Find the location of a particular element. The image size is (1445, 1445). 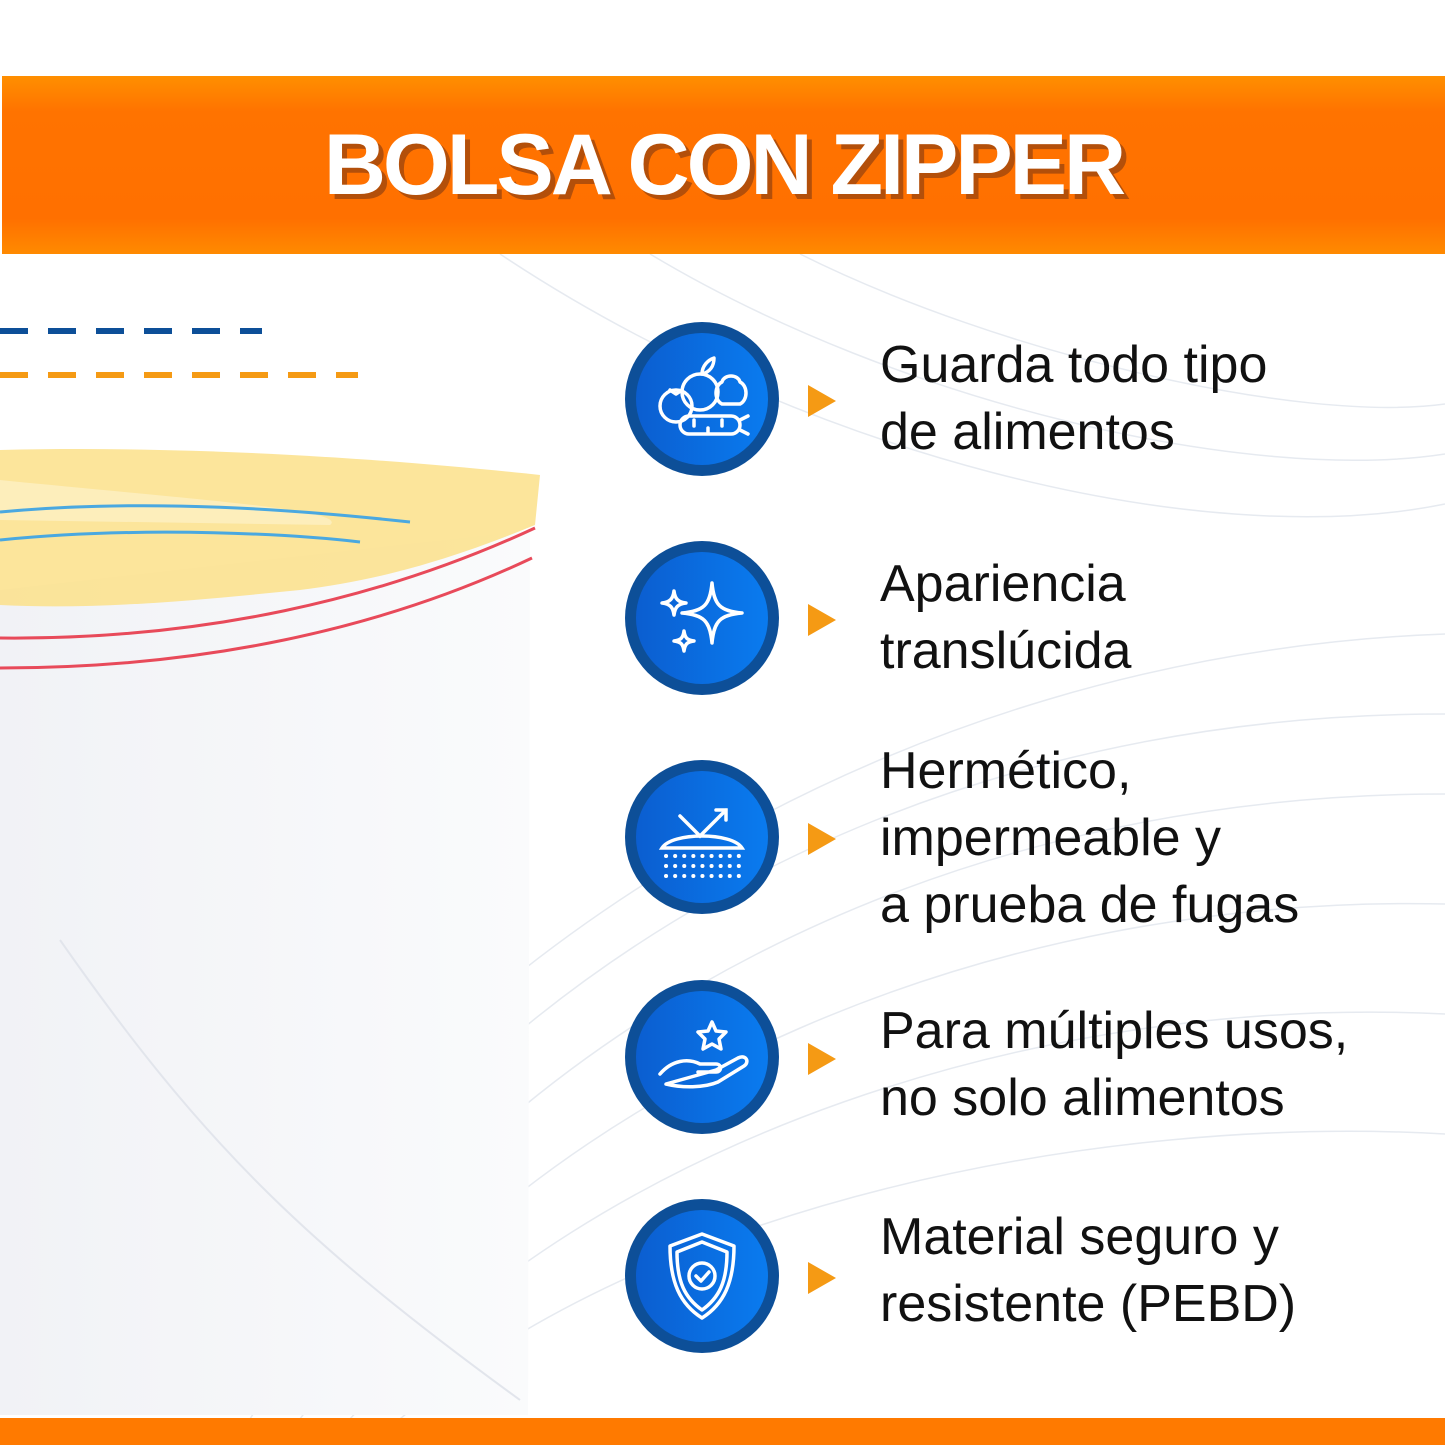

title-banner: BOLSA CON ZIPPER is located at coordinates (723, 165).